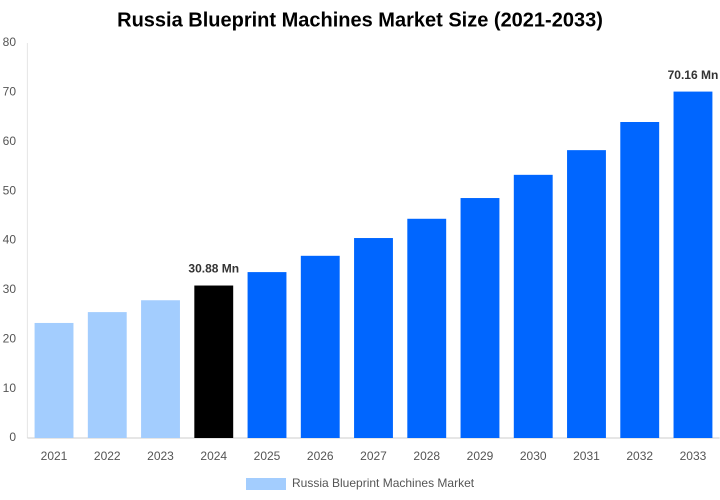 The image size is (720, 500). I want to click on y-tick-label: 40, so click(10, 240).